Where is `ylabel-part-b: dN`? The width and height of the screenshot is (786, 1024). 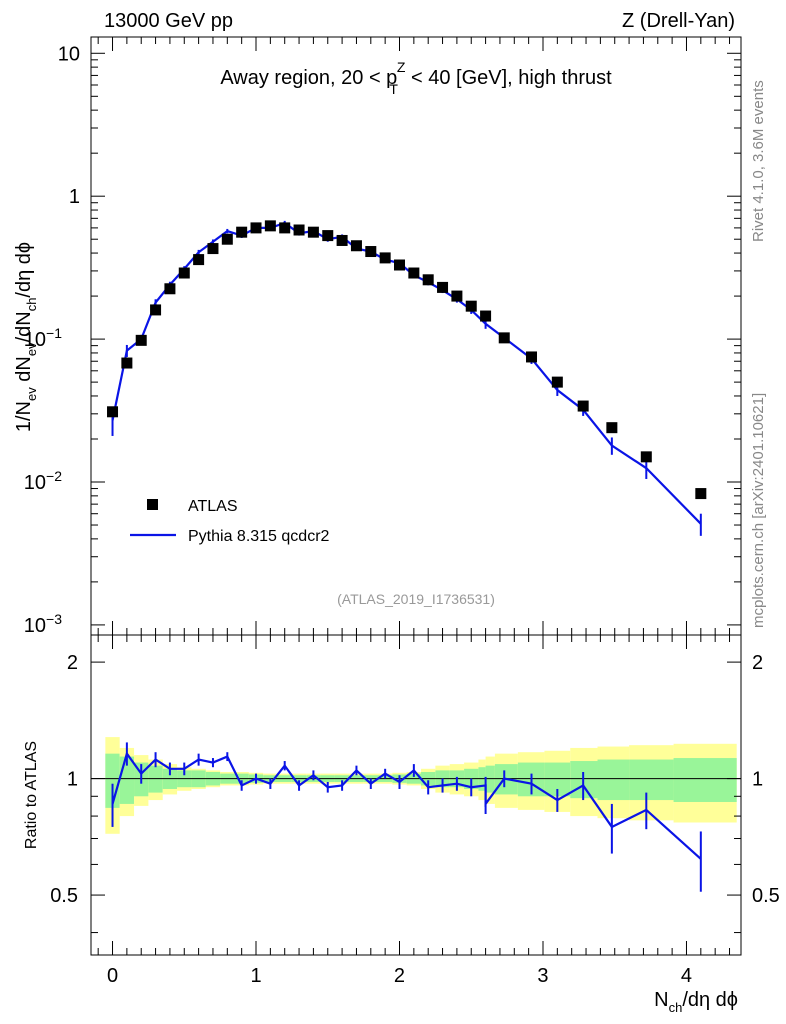
ylabel-part-b: dN is located at coordinates (24, 371).